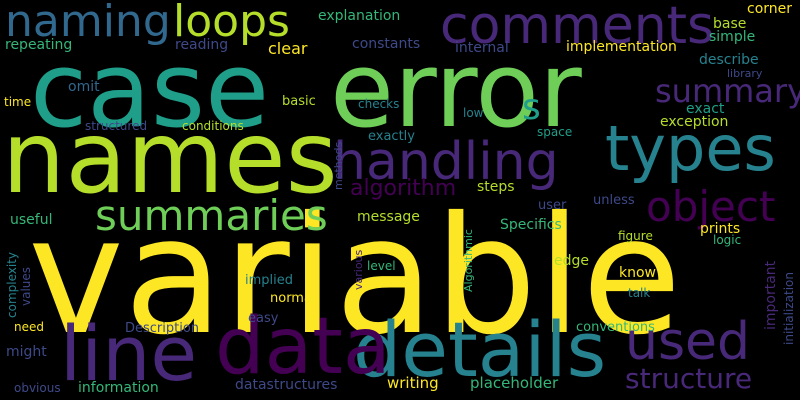  Describe the element at coordinates (18, 102) in the screenshot. I see `word-time: time` at that location.